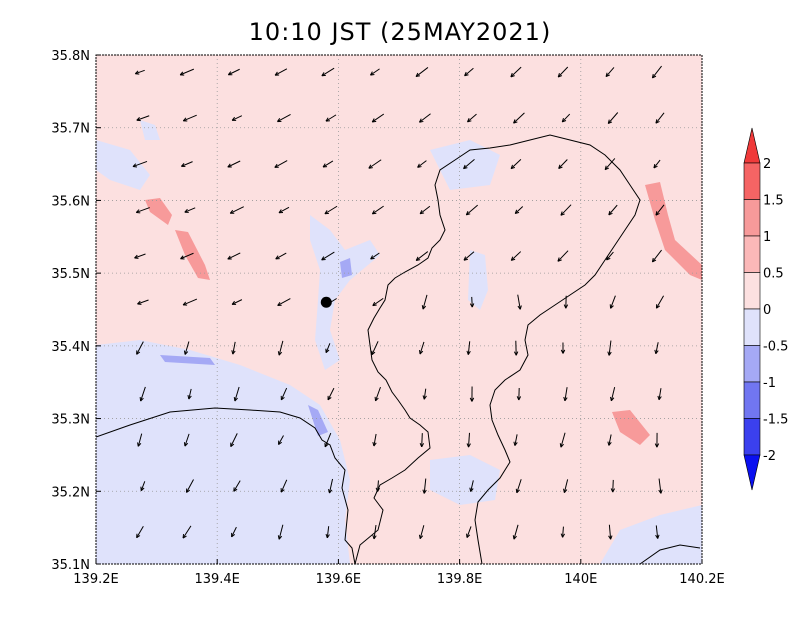 The image size is (800, 618). I want to click on colorbar-label: 1.5, so click(773, 201).